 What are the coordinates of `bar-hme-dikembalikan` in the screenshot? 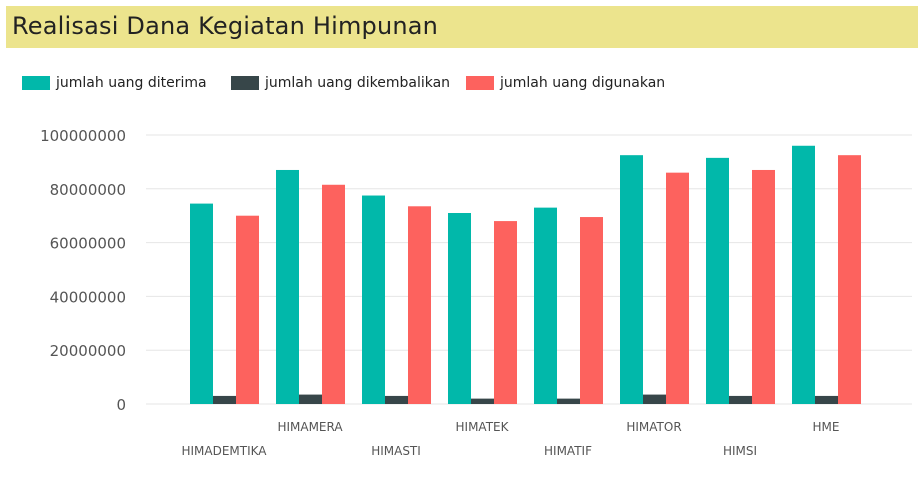 It's located at (826, 399).